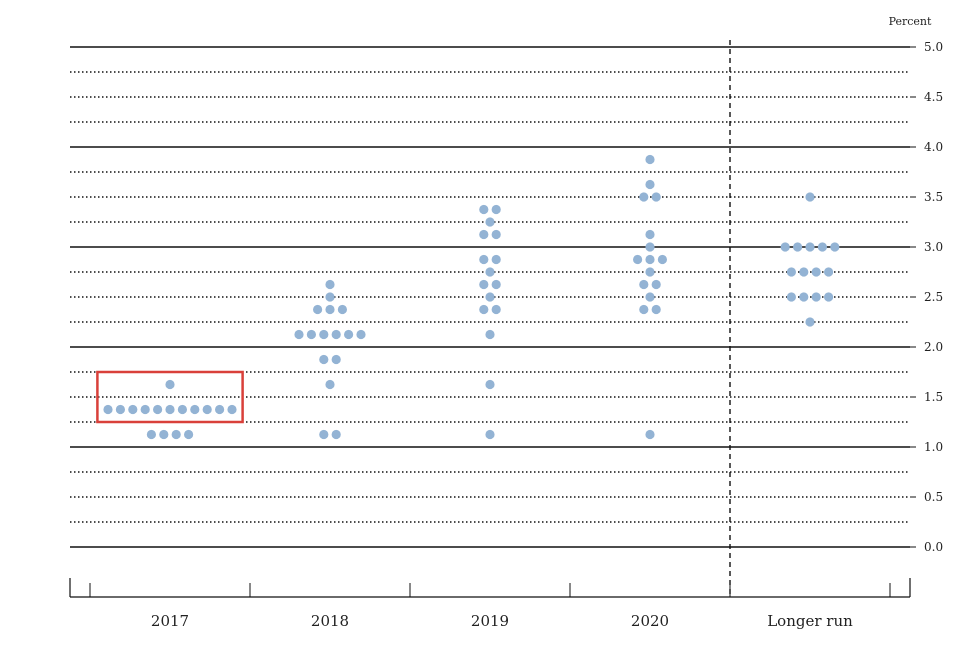 Image resolution: width=980 pixels, height=651 pixels. Describe the element at coordinates (933, 97) in the screenshot. I see `y-tick-label: 4.5` at that location.